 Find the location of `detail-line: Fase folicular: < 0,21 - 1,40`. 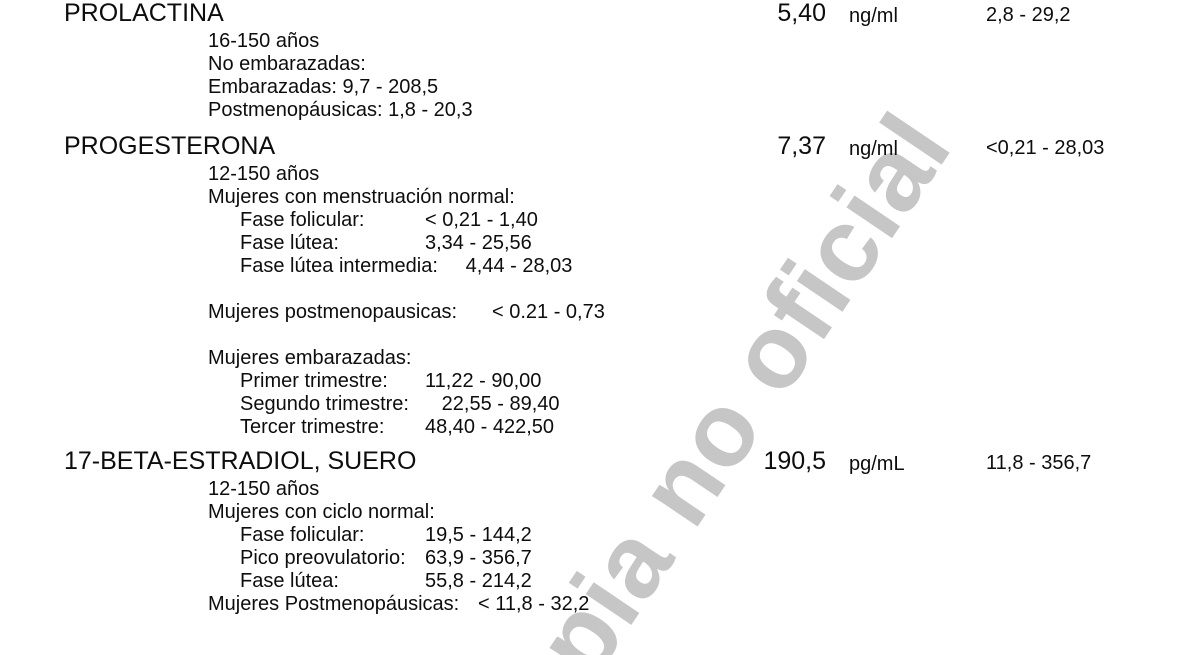

detail-line: Fase folicular: < 0,21 - 1,40 is located at coordinates (600, 220).